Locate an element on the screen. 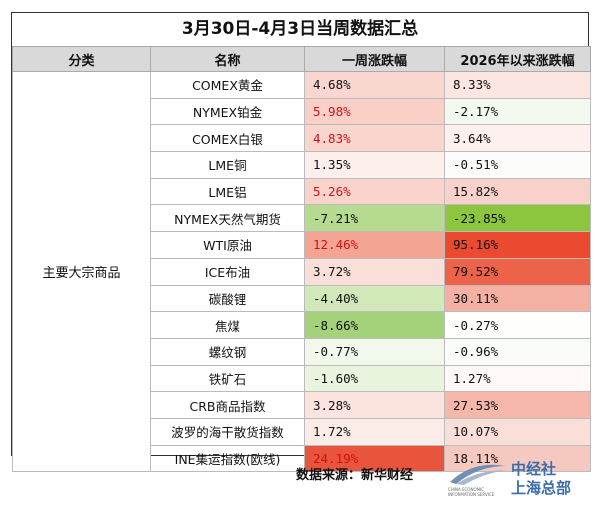 This screenshot has width=600, height=510. logo-name-line2: 上海总部 is located at coordinates (541, 488).